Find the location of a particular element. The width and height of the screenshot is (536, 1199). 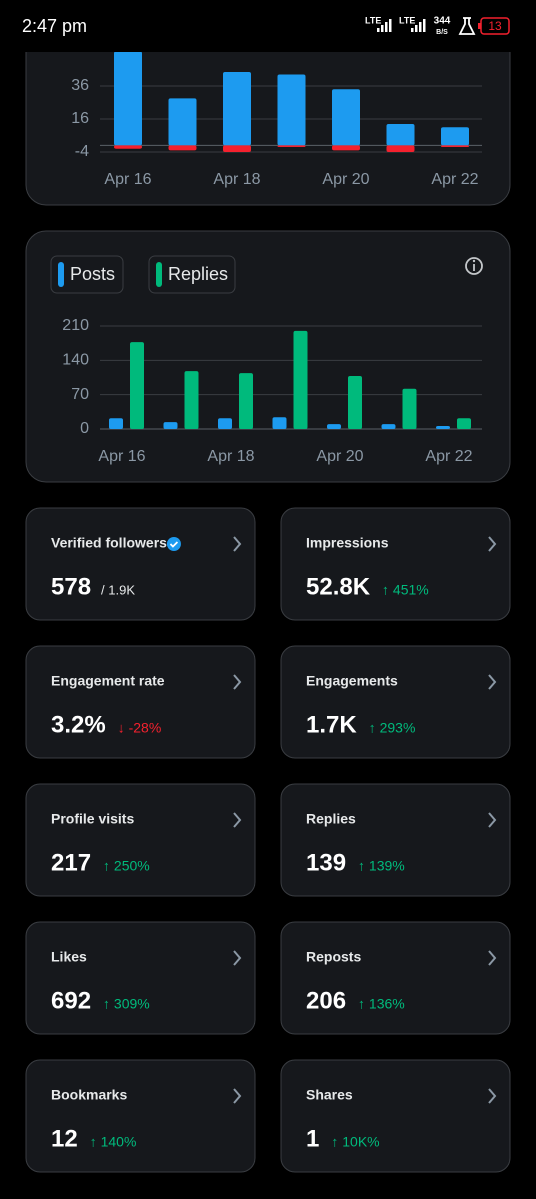

metric-value: 3.2% is located at coordinates (78, 724).